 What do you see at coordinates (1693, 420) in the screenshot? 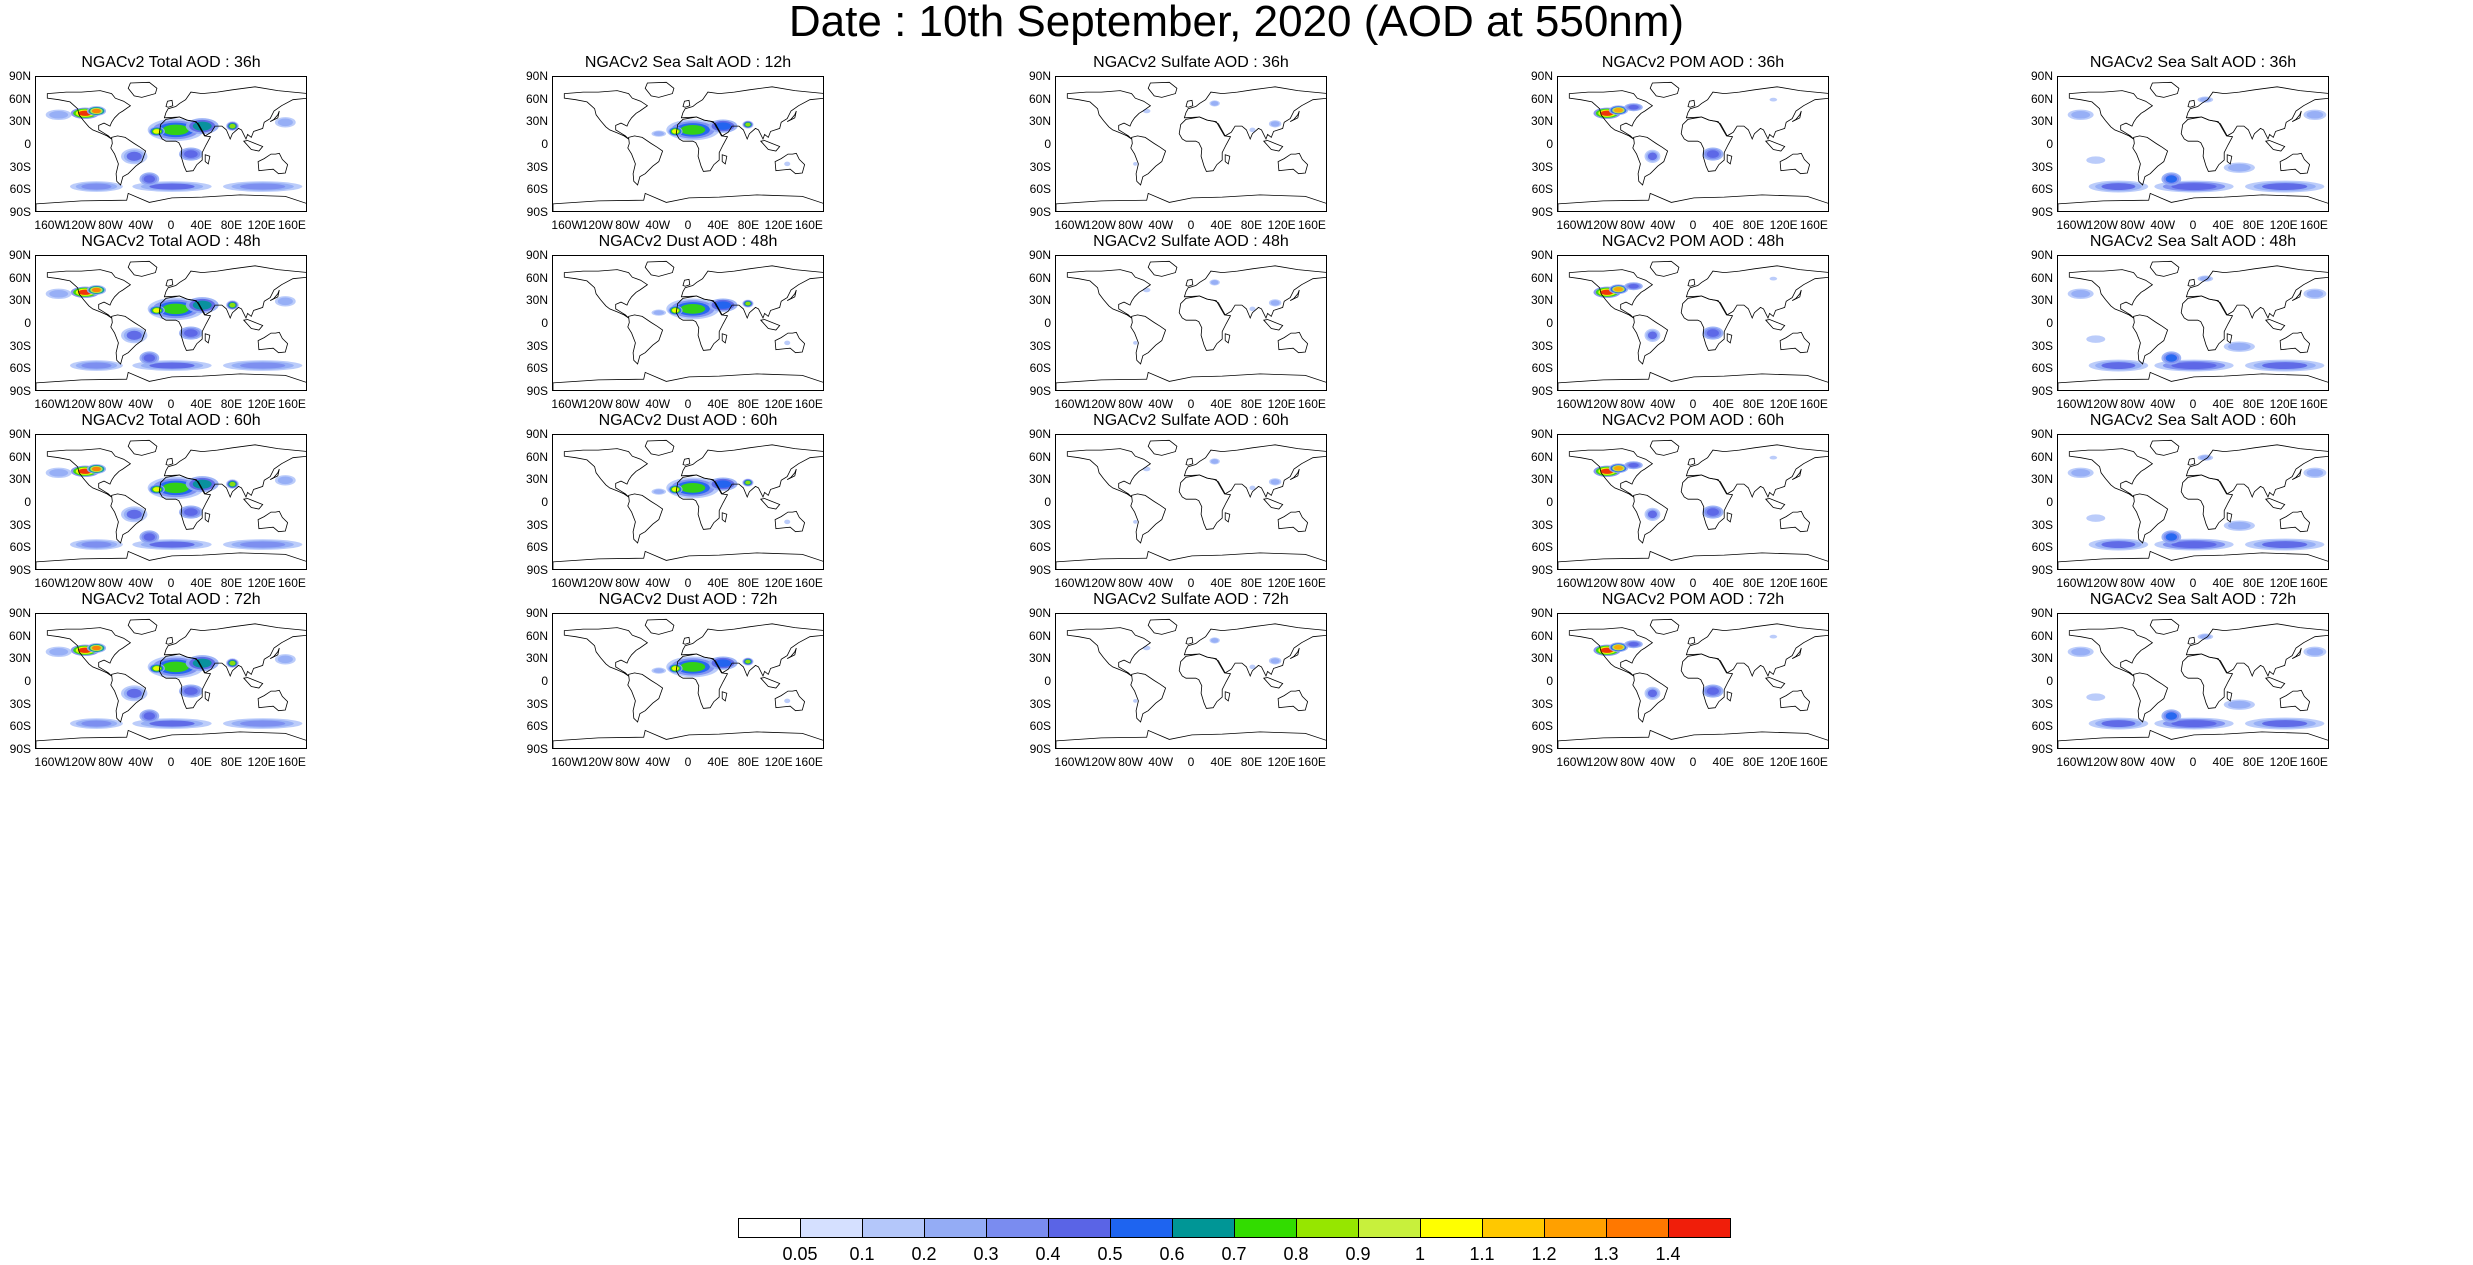
I see `panel-title: NGACv2 POM AOD : 60h` at bounding box center [1693, 420].